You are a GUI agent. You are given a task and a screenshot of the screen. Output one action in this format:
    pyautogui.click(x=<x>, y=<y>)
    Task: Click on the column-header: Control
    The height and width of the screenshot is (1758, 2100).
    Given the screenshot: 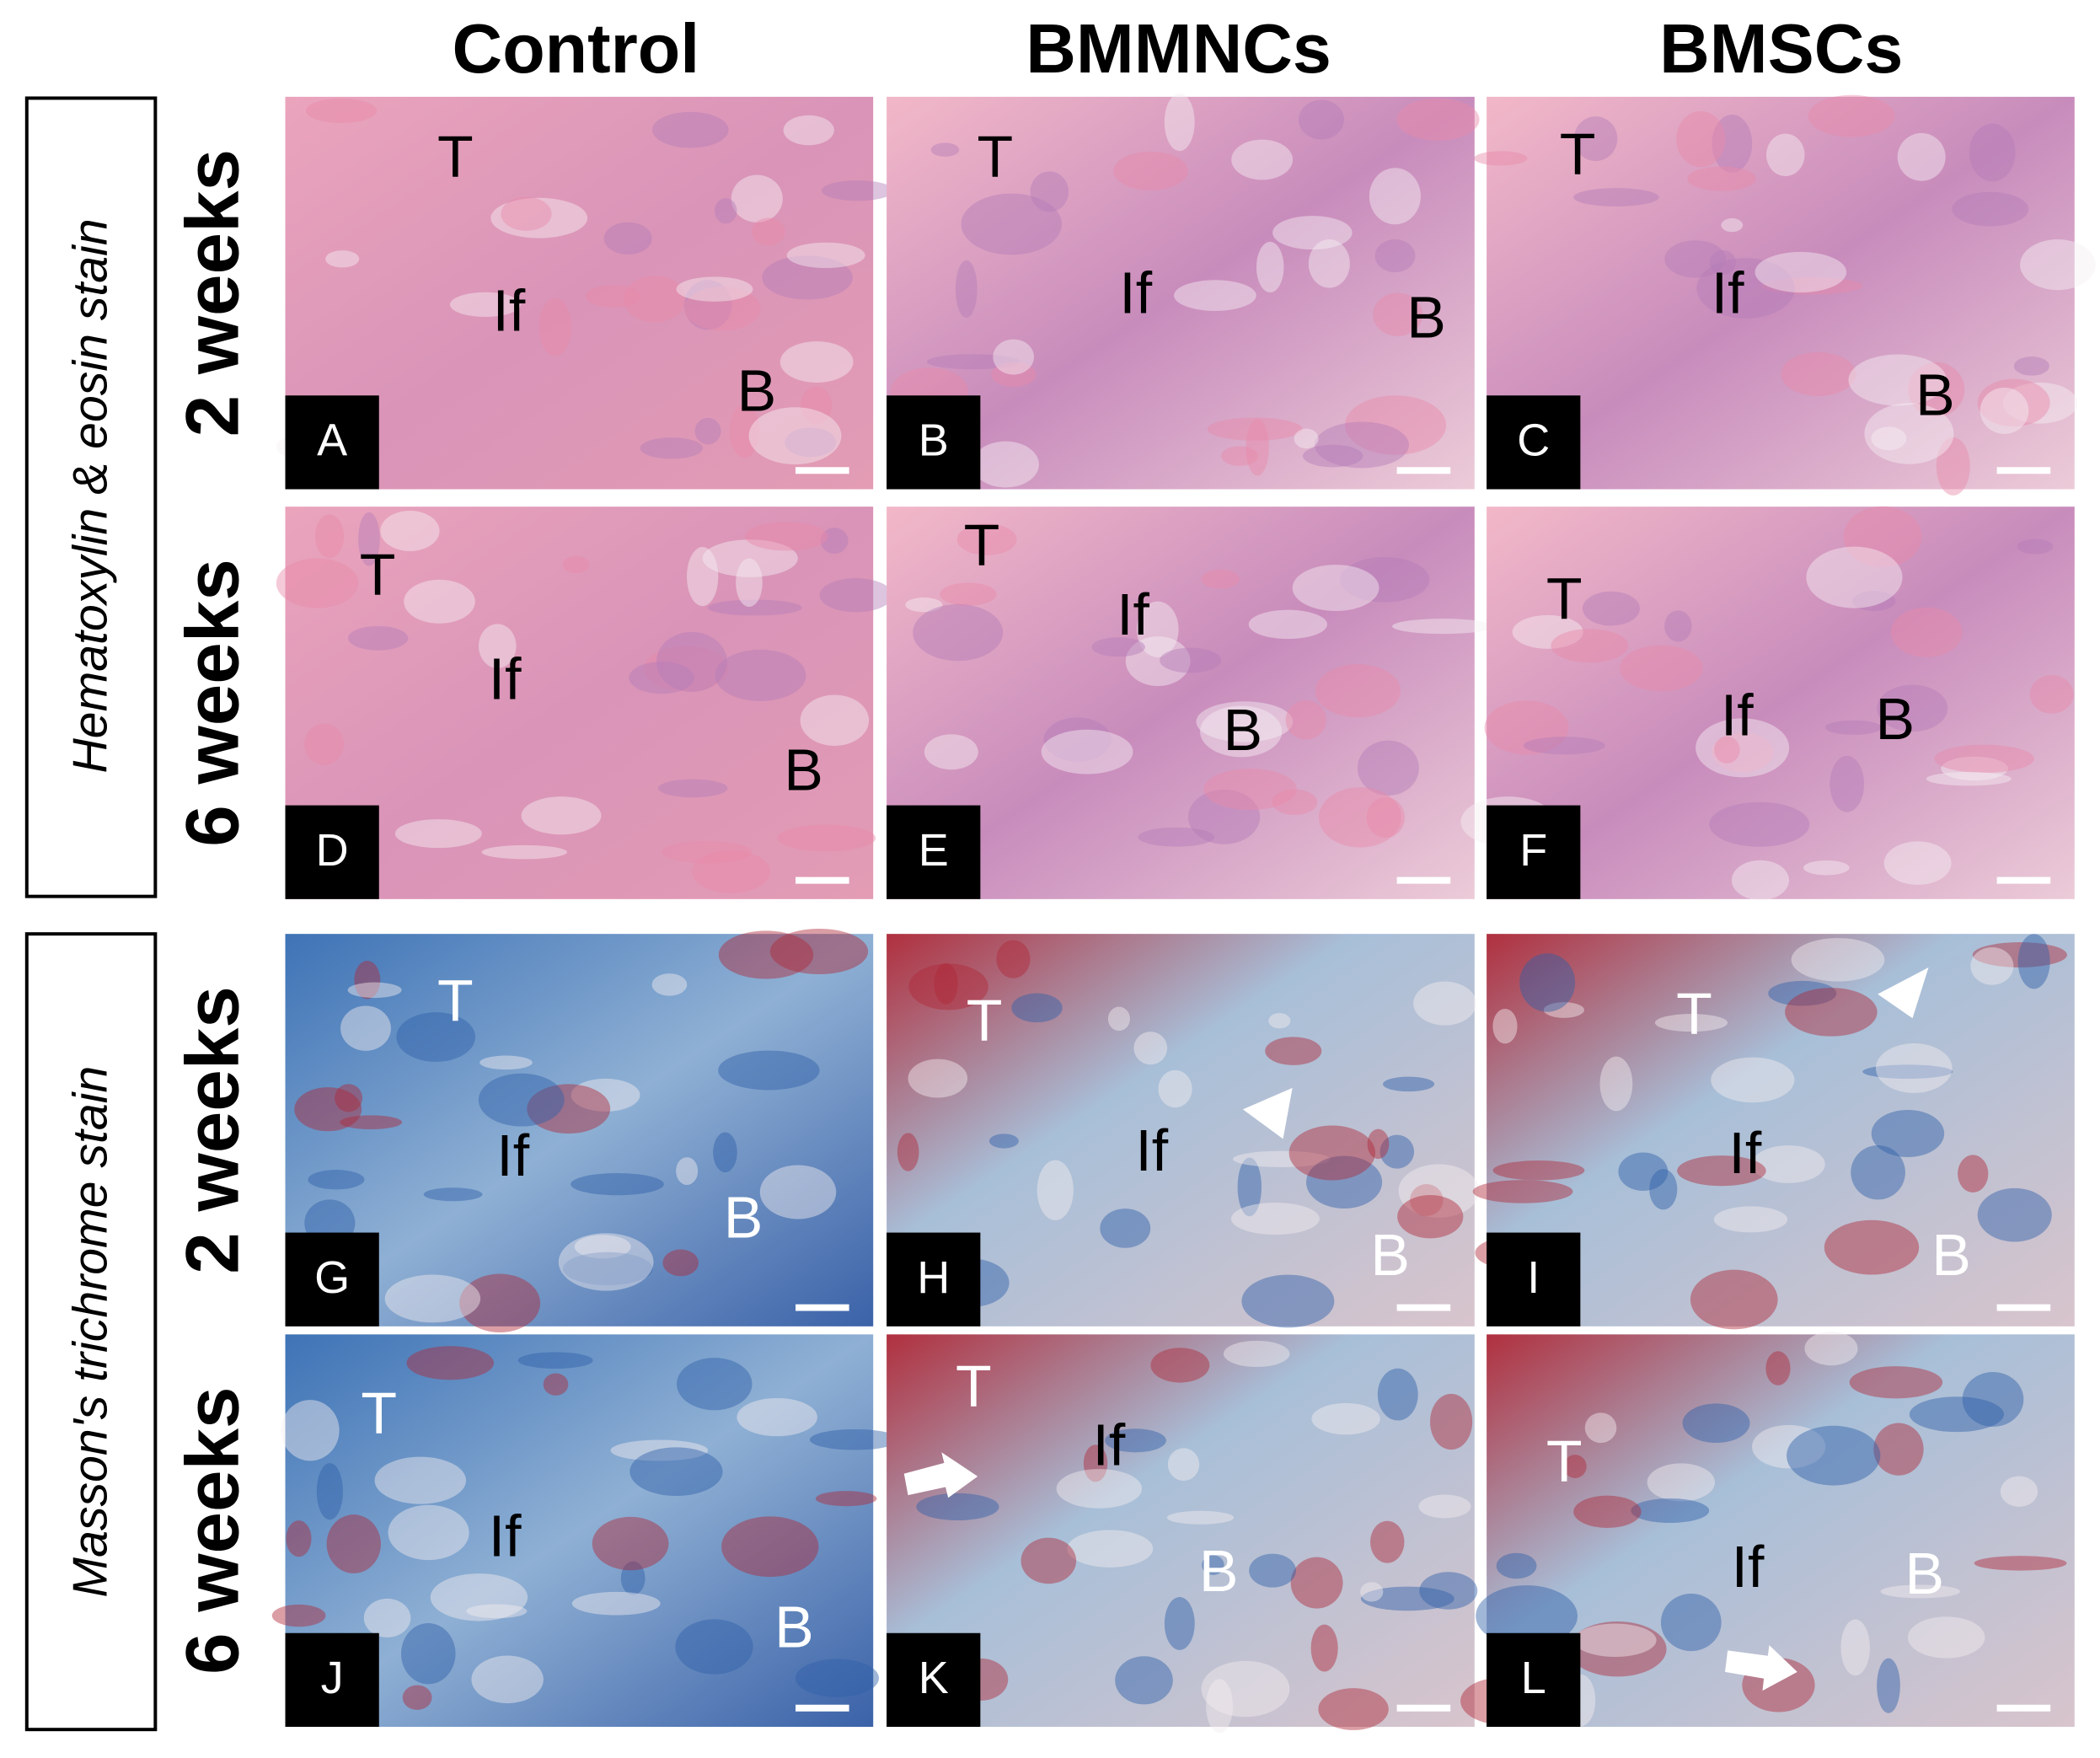 What is the action you would take?
    pyautogui.click(x=576, y=48)
    